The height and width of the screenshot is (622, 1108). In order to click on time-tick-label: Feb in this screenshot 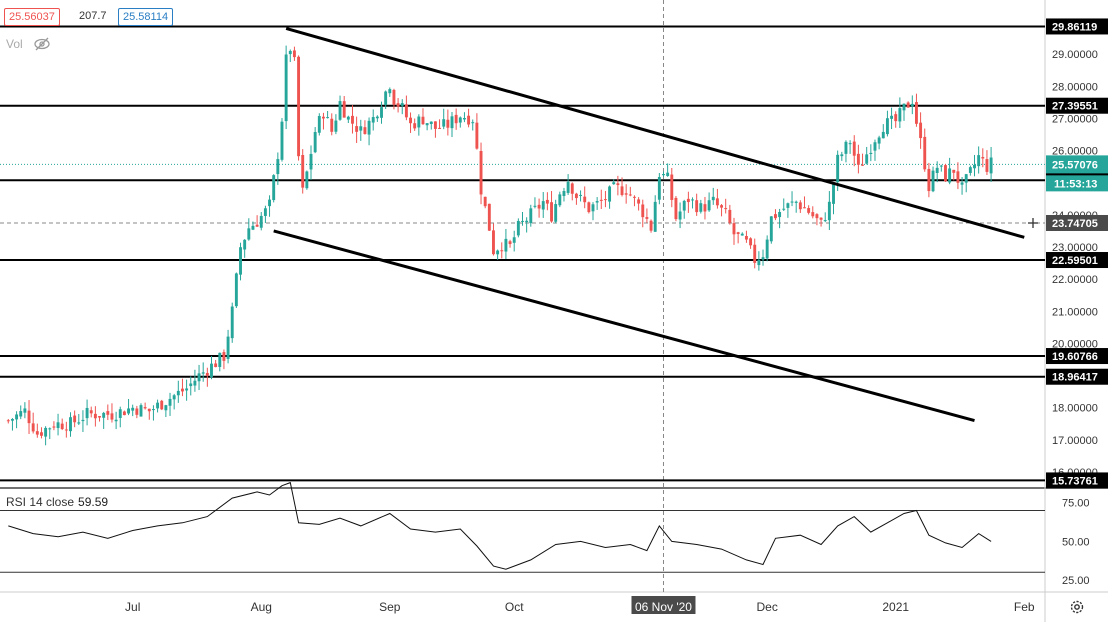, I will do `click(1024, 607)`.